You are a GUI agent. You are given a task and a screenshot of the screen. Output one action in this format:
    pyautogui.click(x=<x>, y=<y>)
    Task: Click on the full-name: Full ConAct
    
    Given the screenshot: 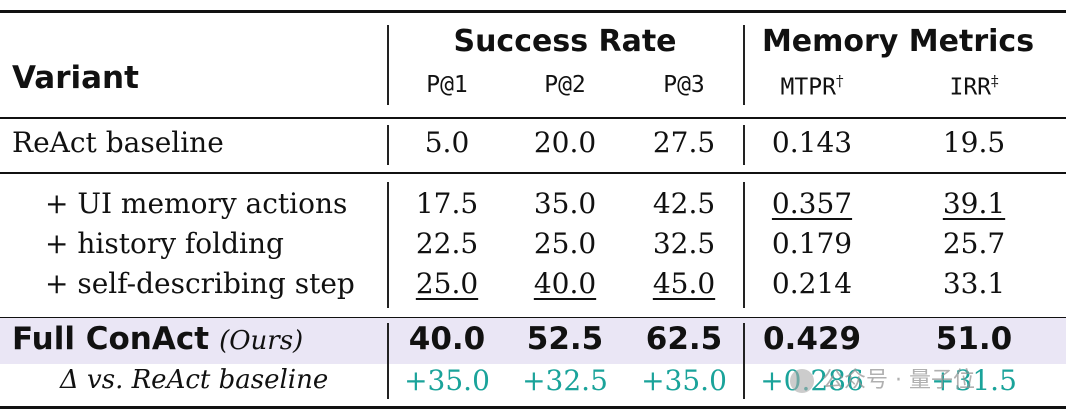 What is the action you would take?
    pyautogui.click(x=111, y=339)
    